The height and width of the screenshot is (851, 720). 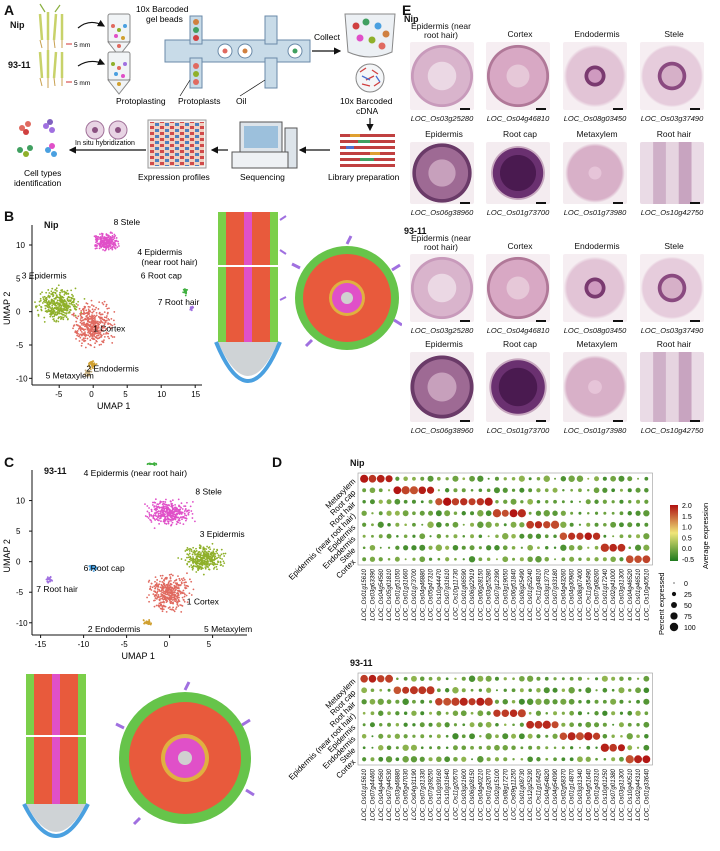 I want to click on gene-tick-label: LOC_Os01g15610, so click(x=364, y=594).